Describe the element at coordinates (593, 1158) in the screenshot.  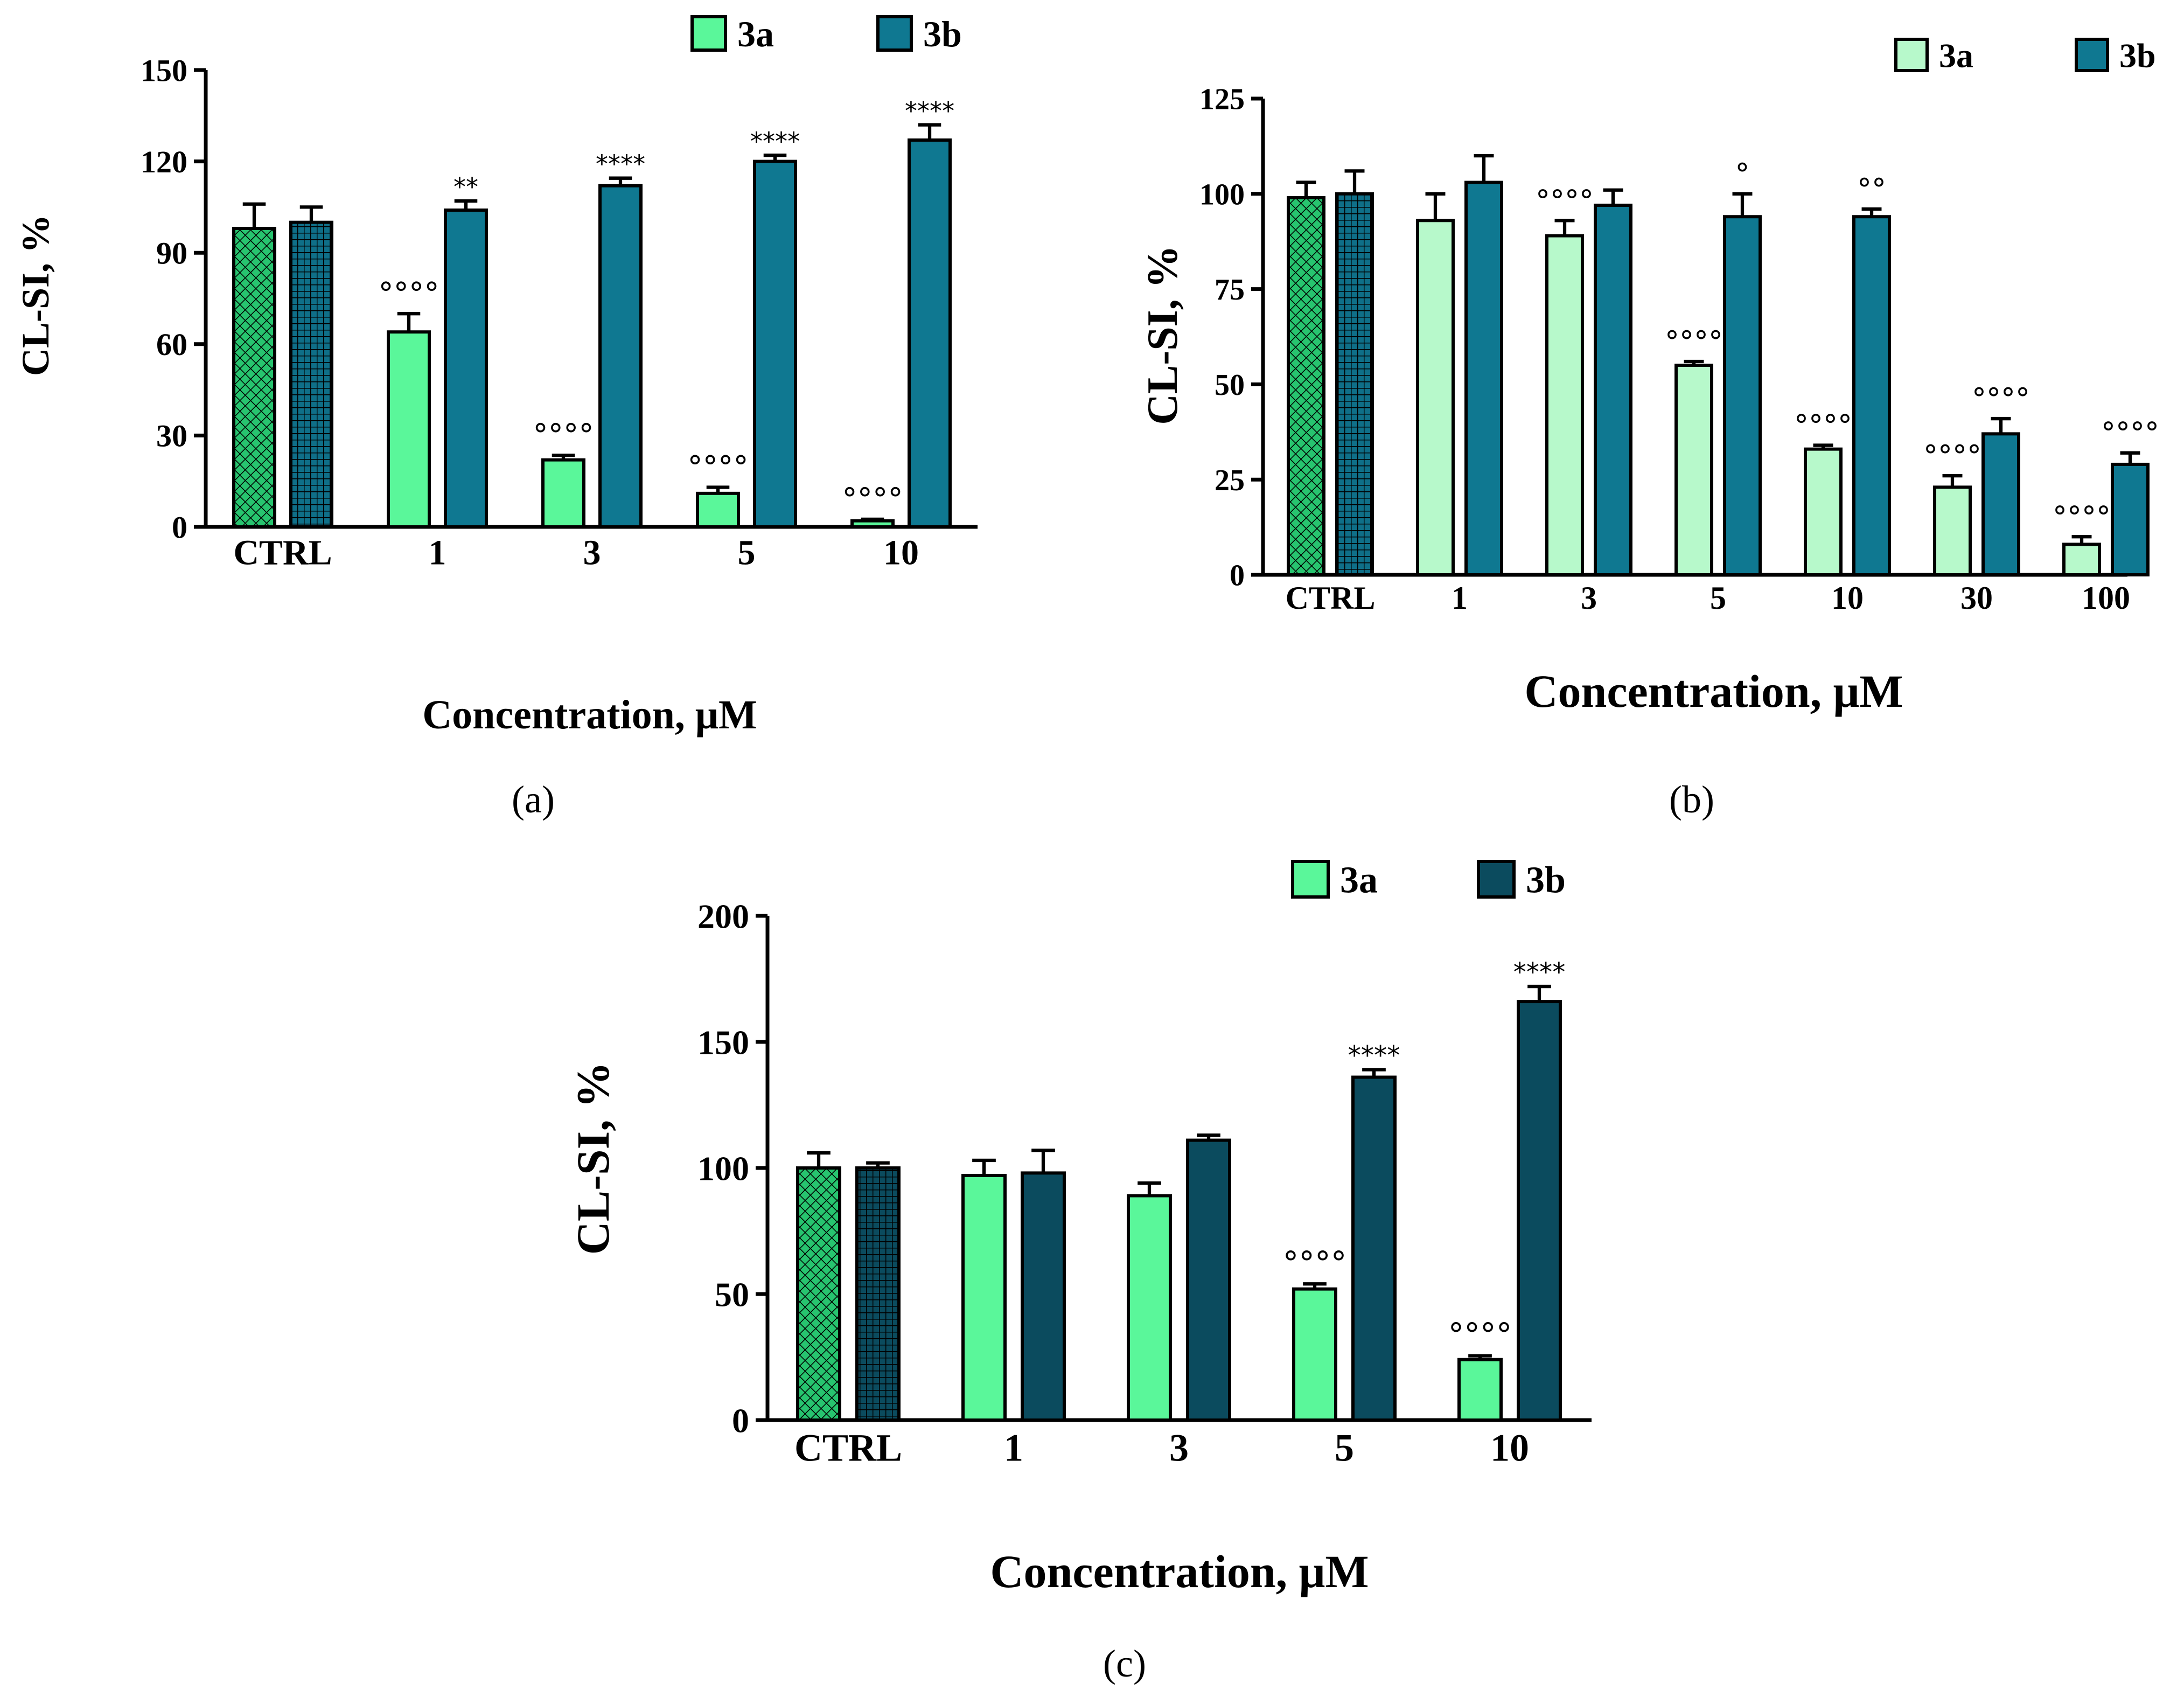
I see `y-axis-label-c: CL-SI, %` at that location.